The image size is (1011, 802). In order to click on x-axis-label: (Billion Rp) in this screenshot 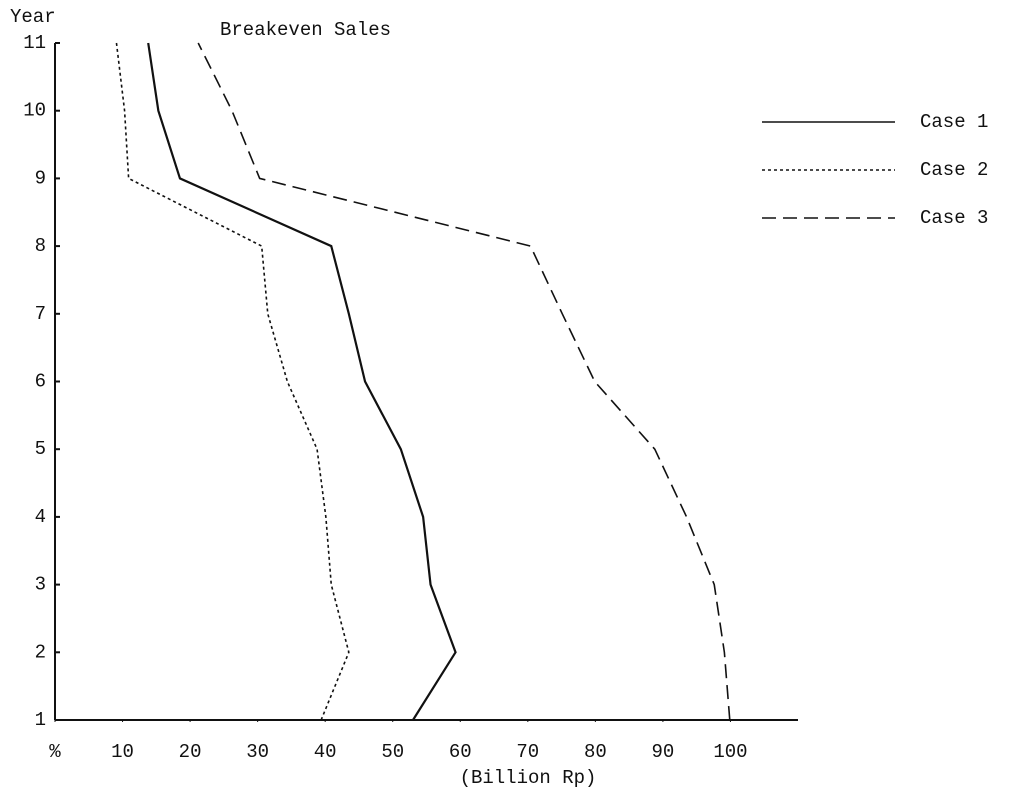, I will do `click(528, 778)`.